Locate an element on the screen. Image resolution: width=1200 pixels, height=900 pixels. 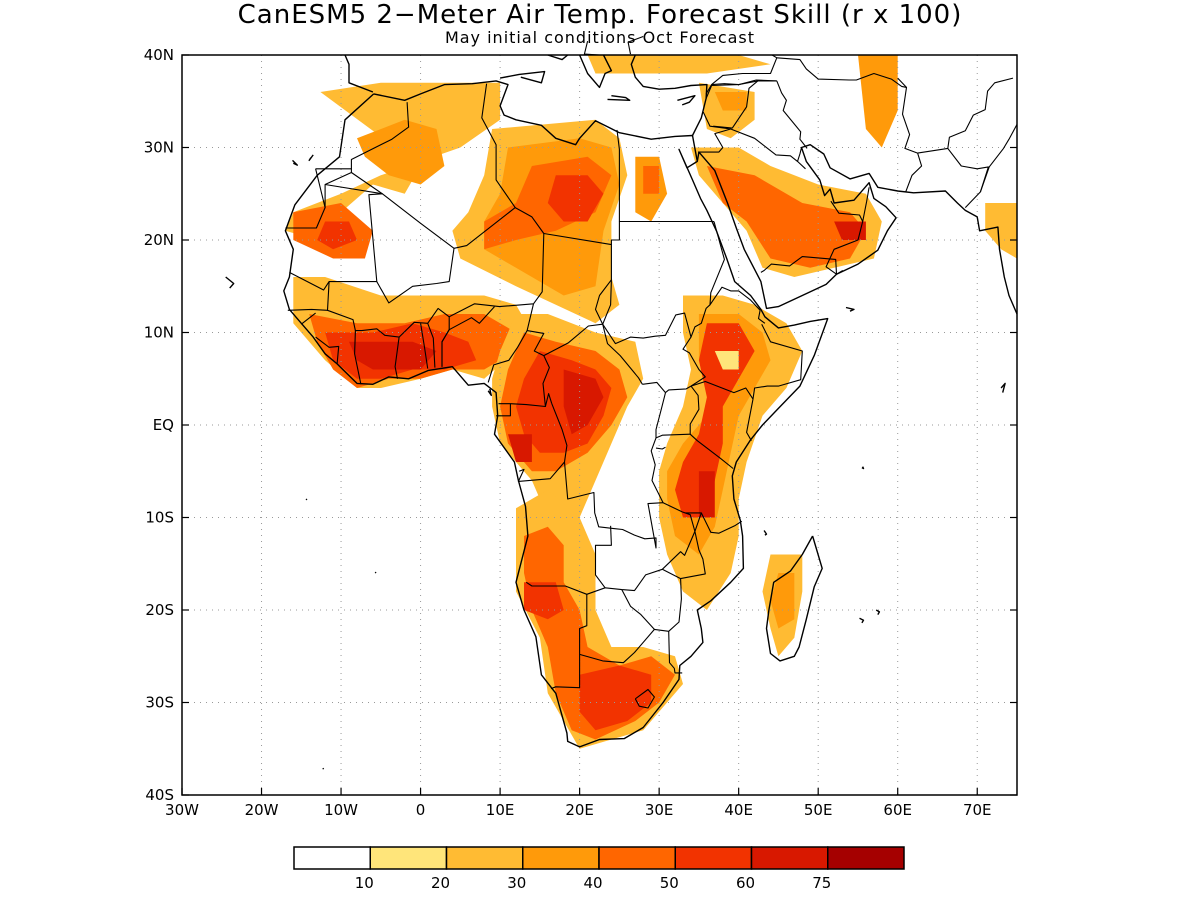
color-legend: 10 20 30 40 50 60 75 is located at coordinates (599, 869).